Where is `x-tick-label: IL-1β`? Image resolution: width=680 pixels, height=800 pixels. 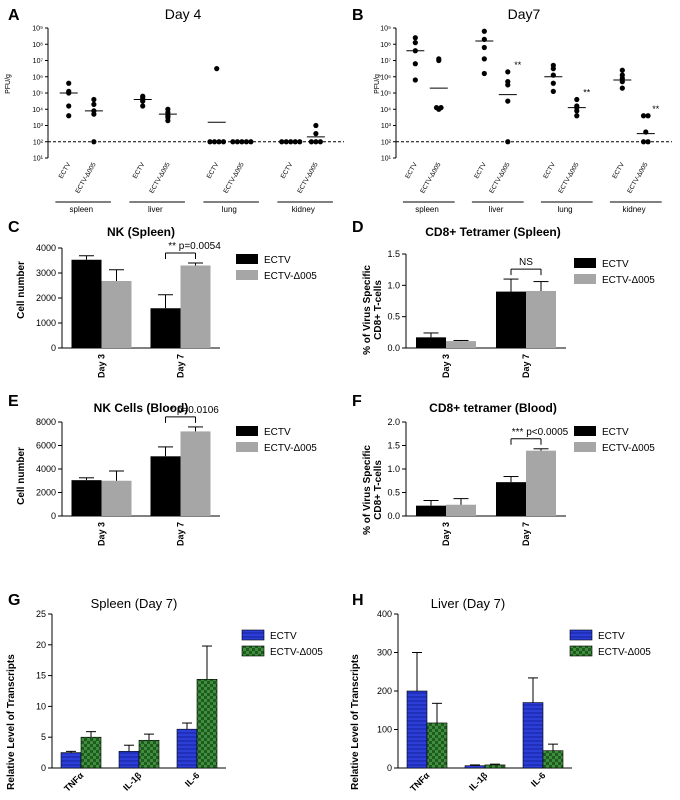 x-tick-label: IL-1β is located at coordinates (132, 781).